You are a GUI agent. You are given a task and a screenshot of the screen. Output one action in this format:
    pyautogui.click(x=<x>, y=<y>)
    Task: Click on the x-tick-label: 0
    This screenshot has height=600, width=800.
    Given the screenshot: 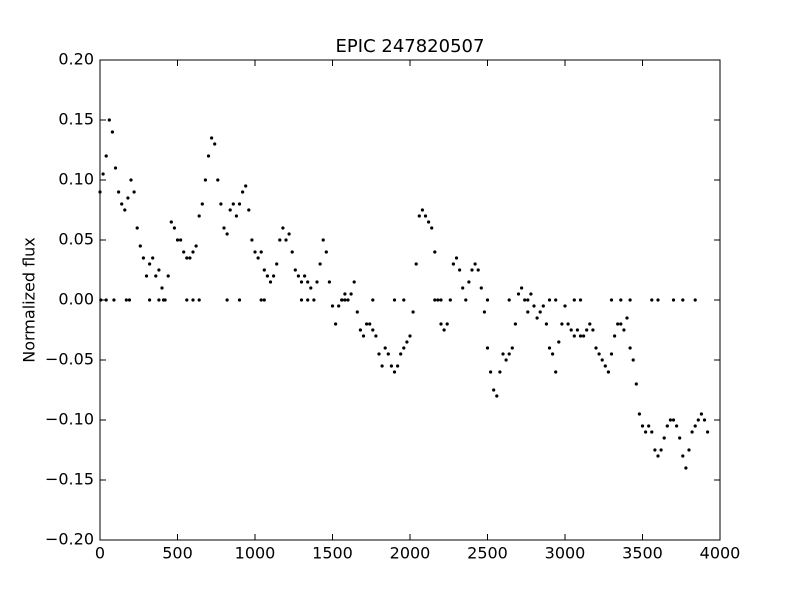 What is the action you would take?
    pyautogui.click(x=100, y=553)
    